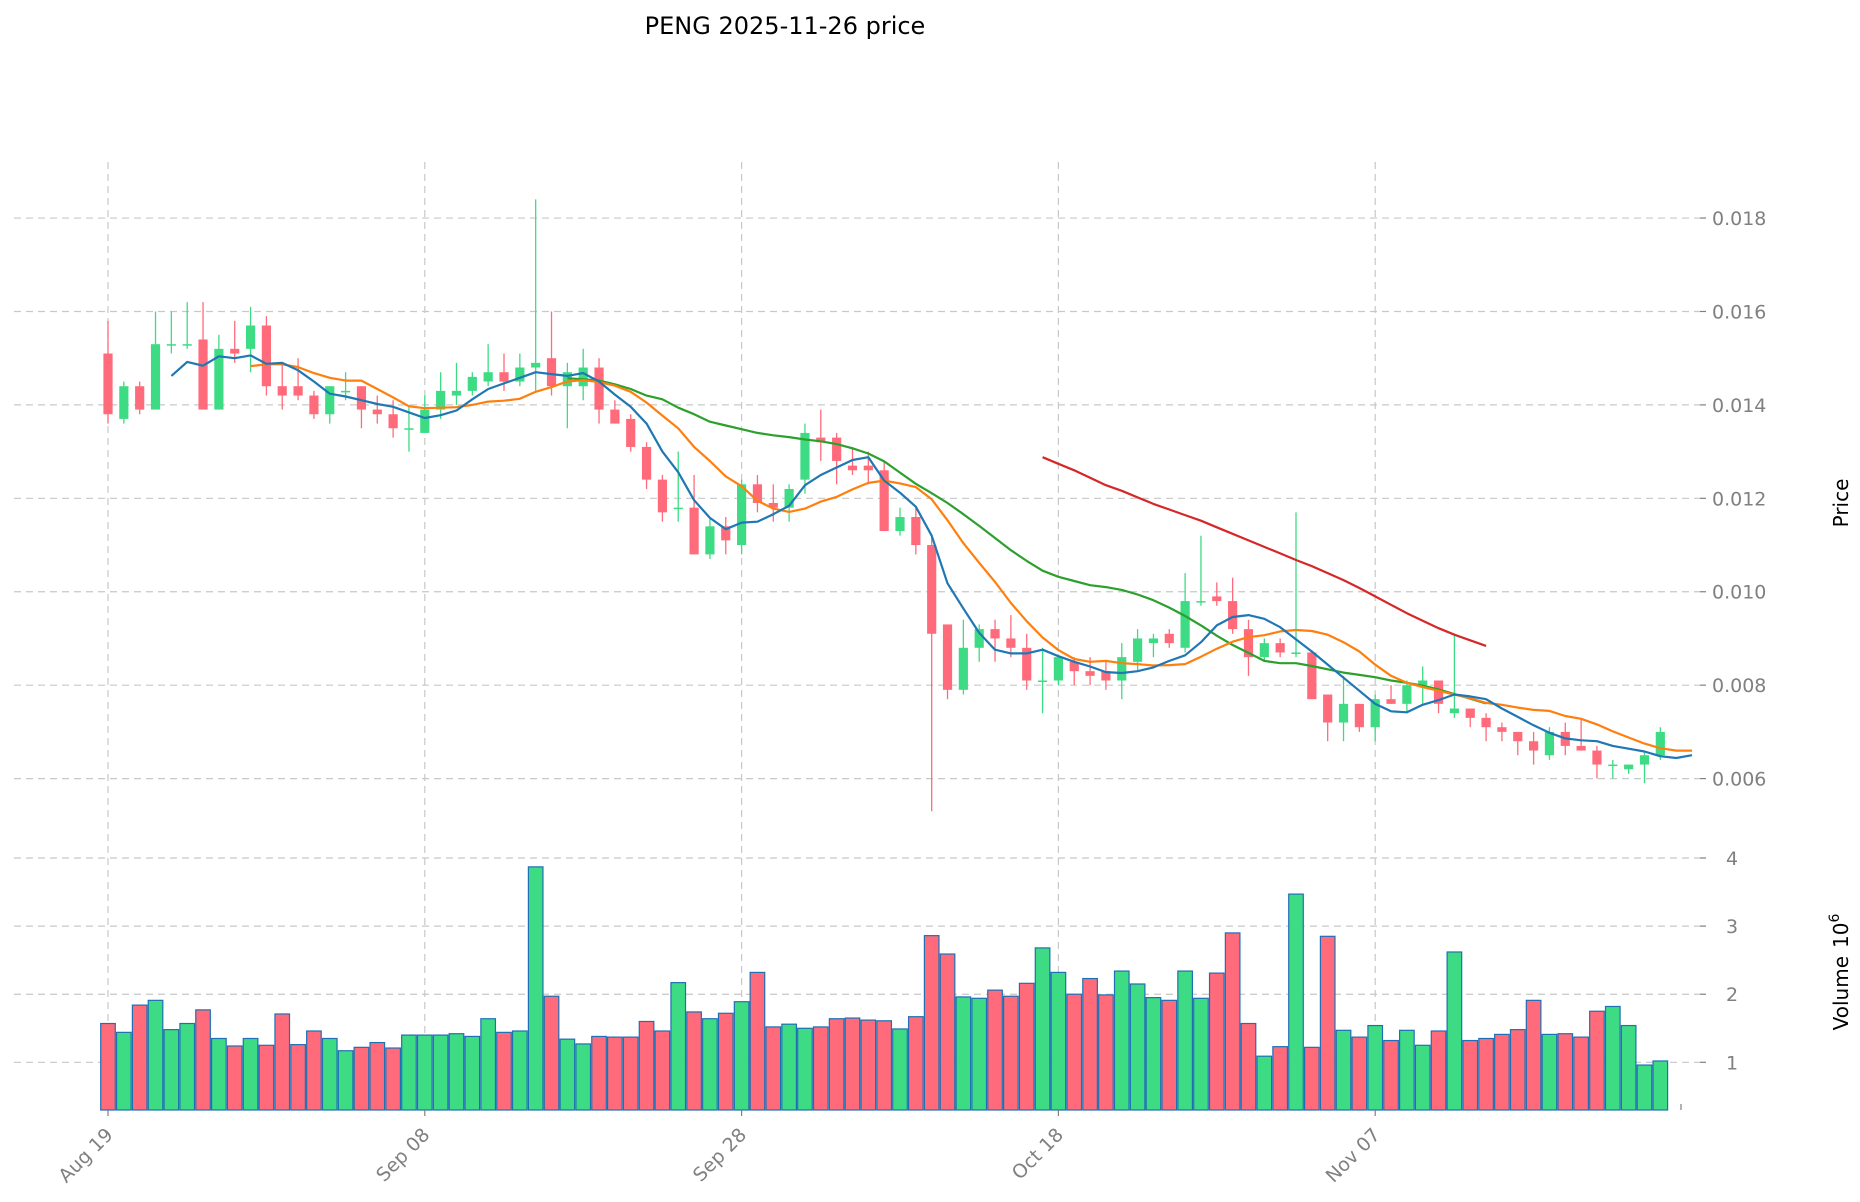 The height and width of the screenshot is (1202, 1860). I want to click on ma-longest-line, so click(1264, 551).